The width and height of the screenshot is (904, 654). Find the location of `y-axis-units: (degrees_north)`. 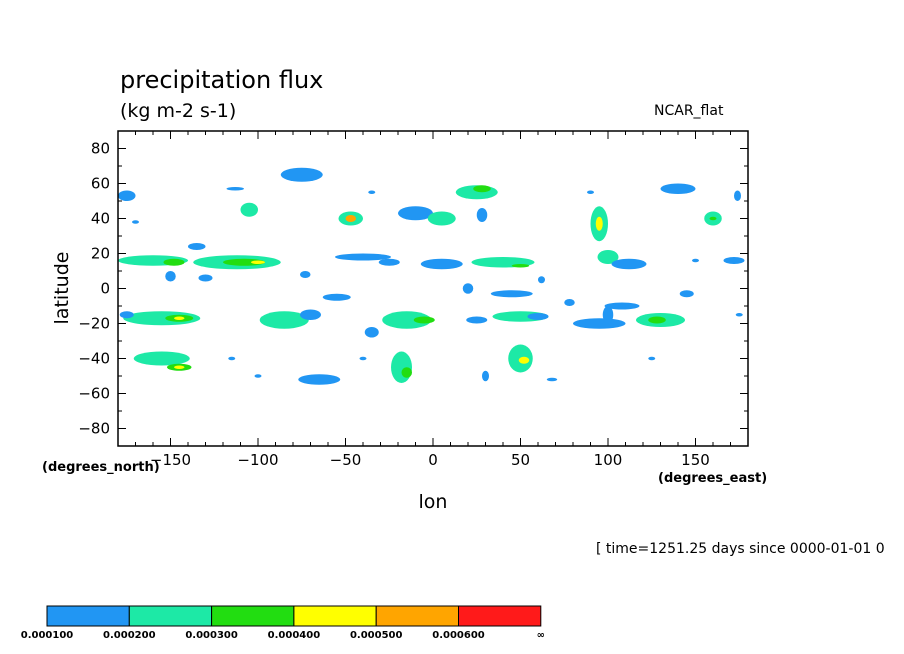

y-axis-units: (degrees_north) is located at coordinates (101, 467).